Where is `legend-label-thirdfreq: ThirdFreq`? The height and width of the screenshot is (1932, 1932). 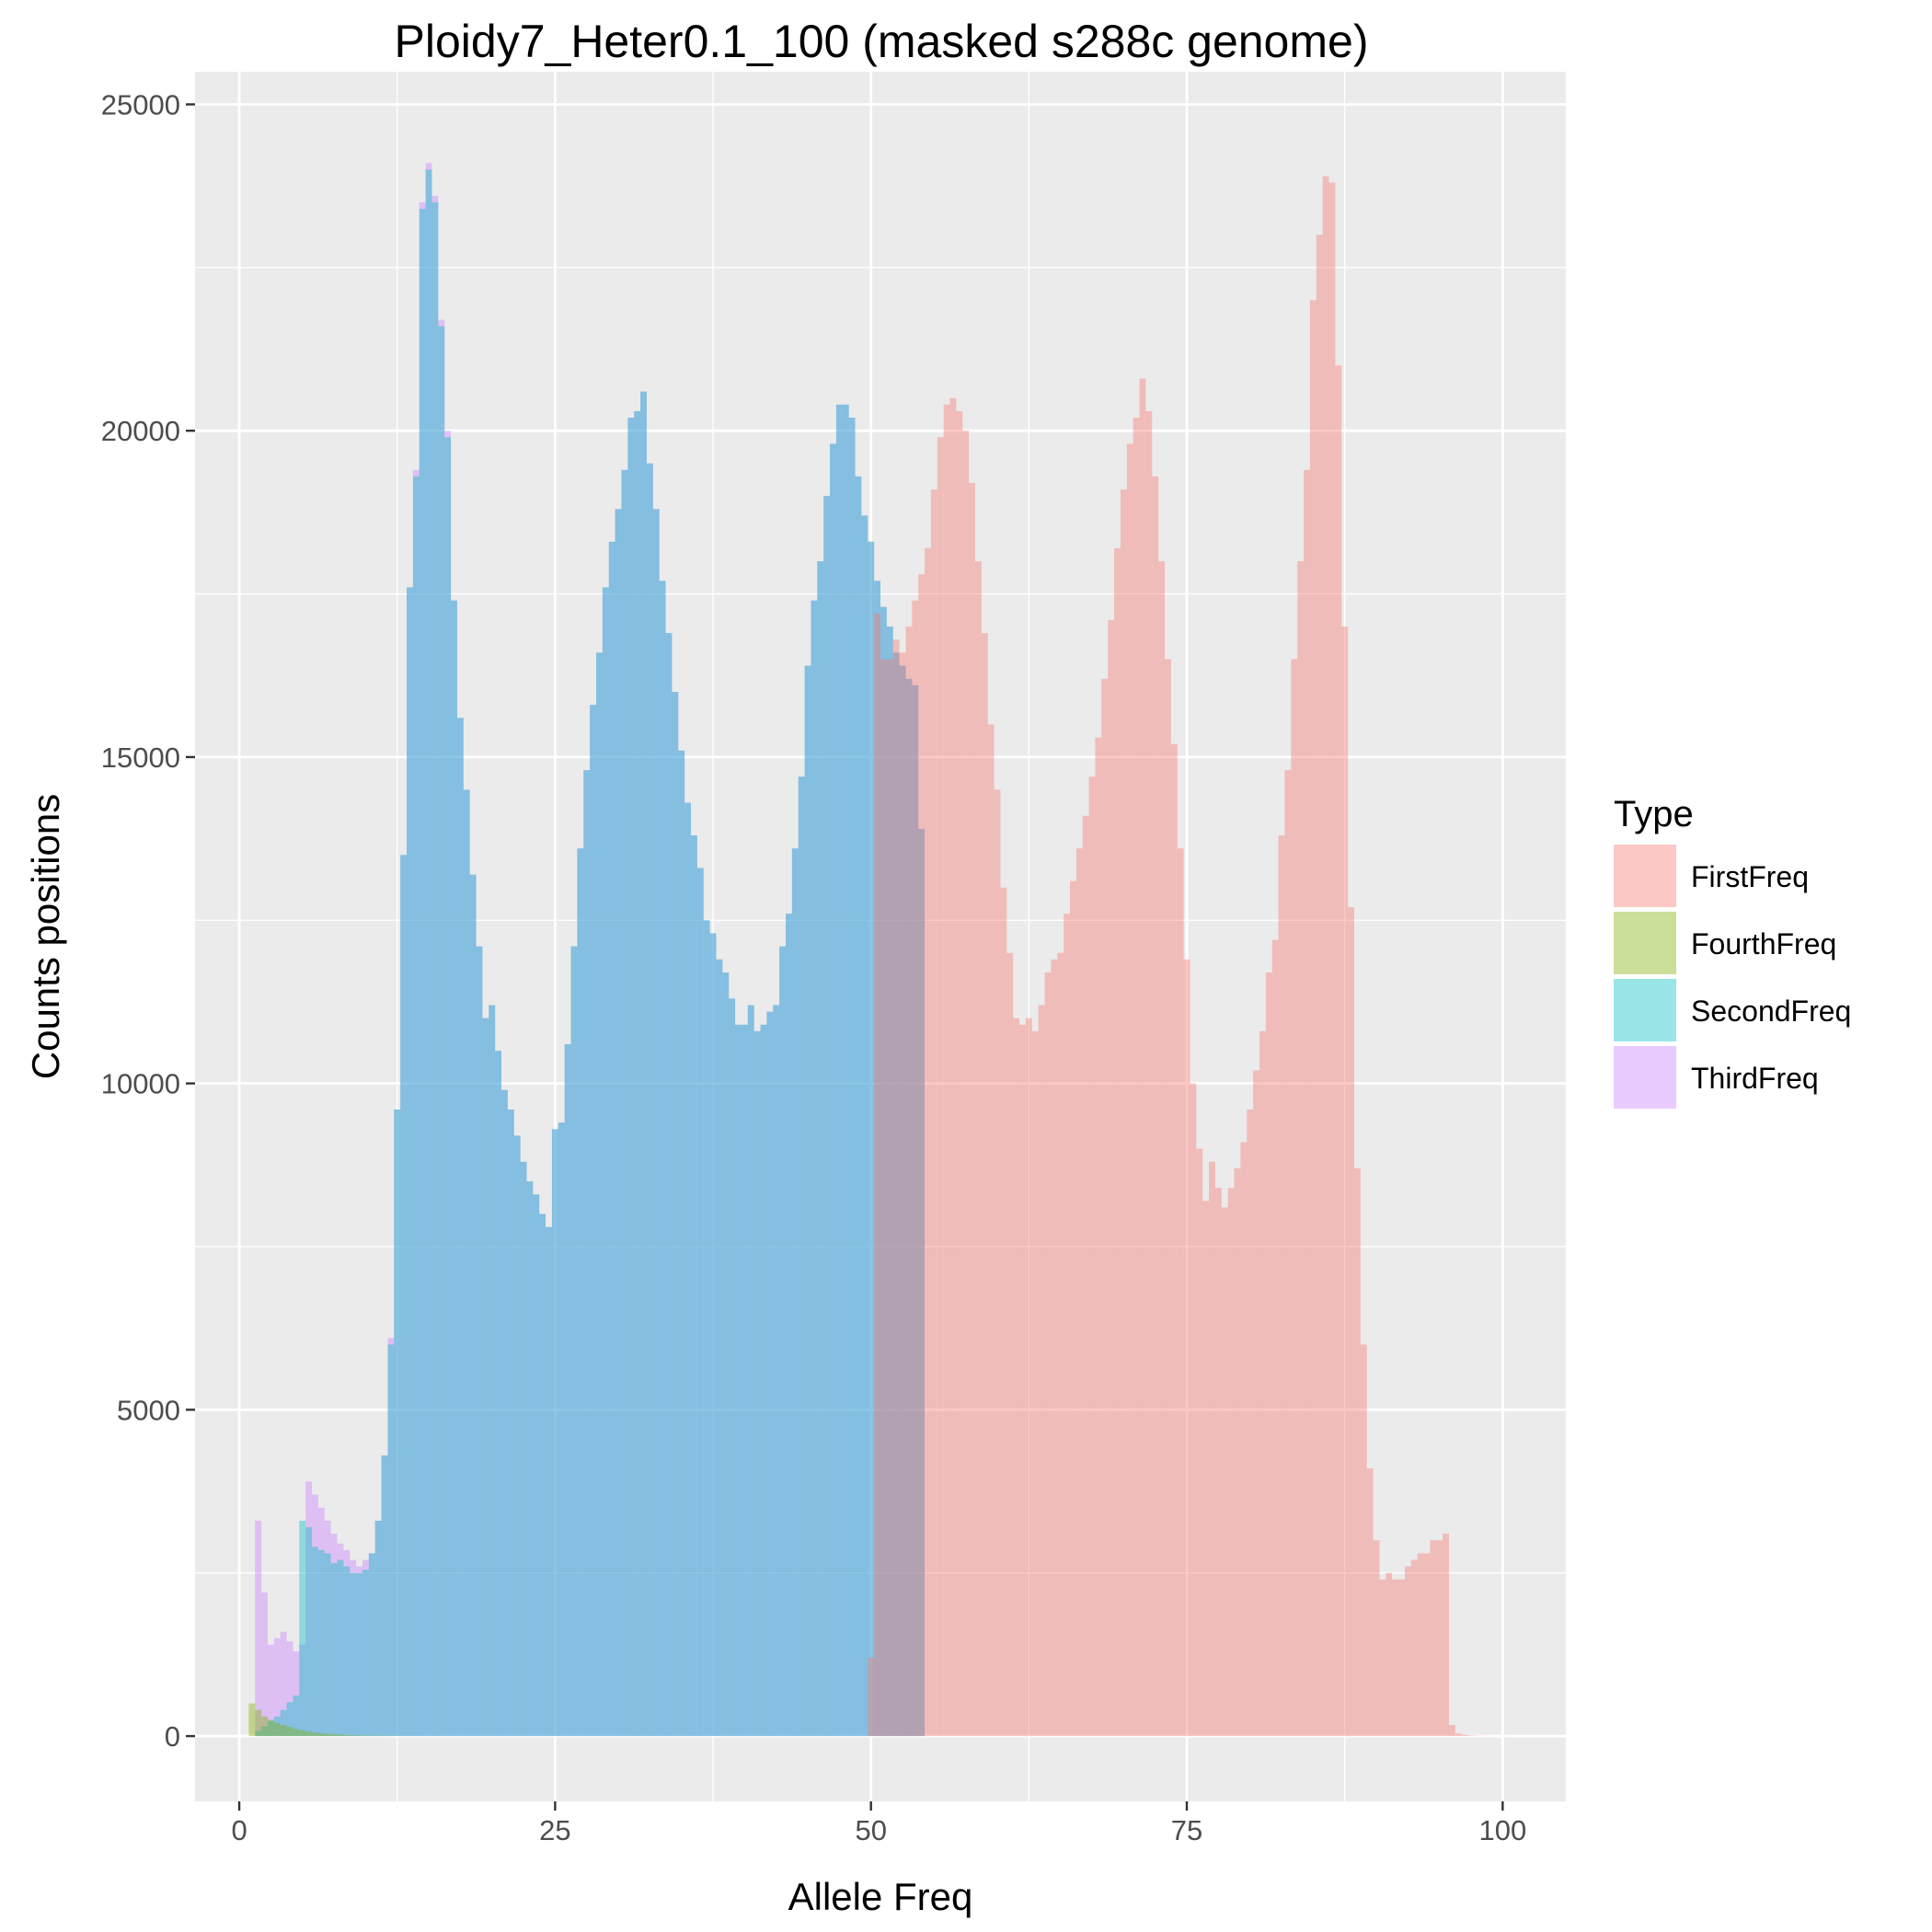 legend-label-thirdfreq: ThirdFreq is located at coordinates (1755, 1078).